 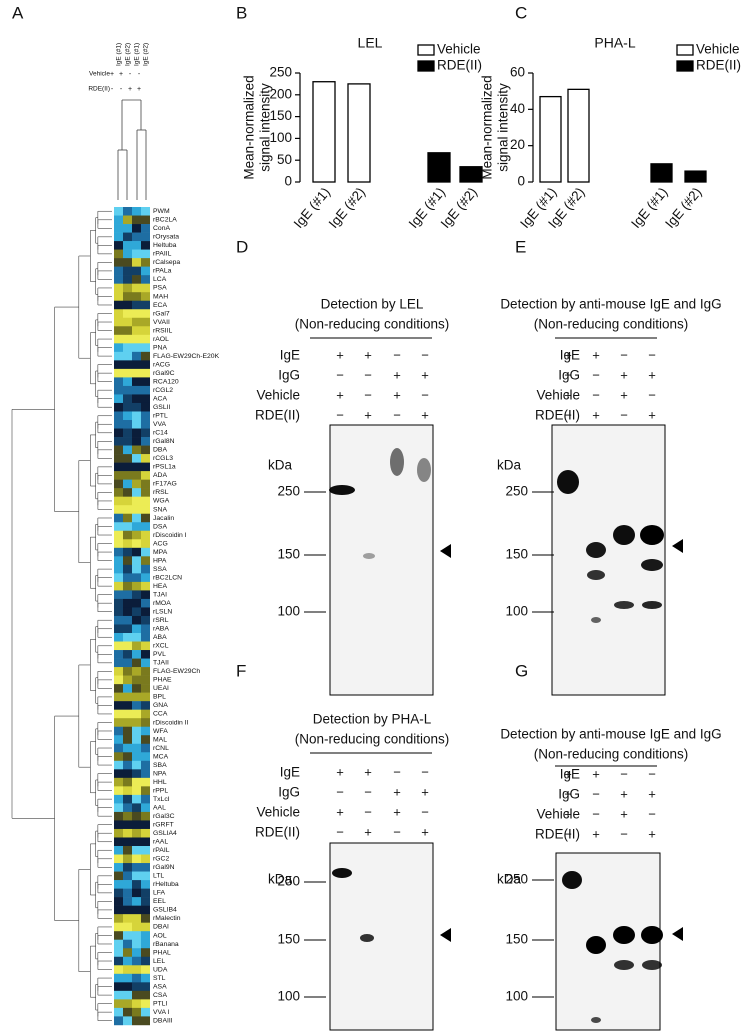 What do you see at coordinates (280, 879) in the screenshot?
I see `unit-label: kDa` at bounding box center [280, 879].